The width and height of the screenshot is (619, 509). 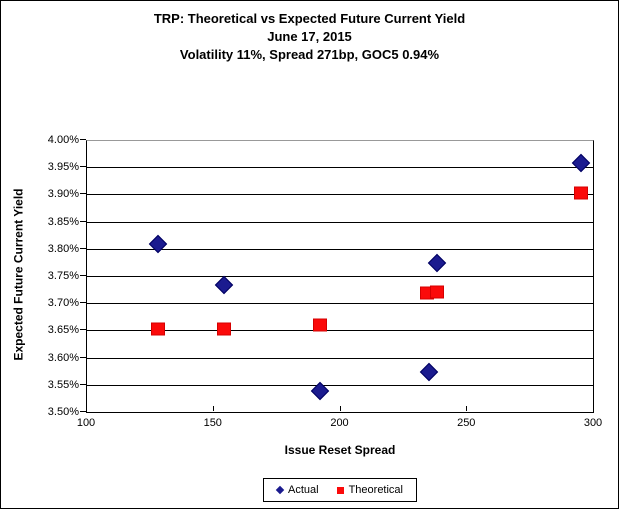 I want to click on y-tick-label: 3.50%, so click(x=63, y=412).